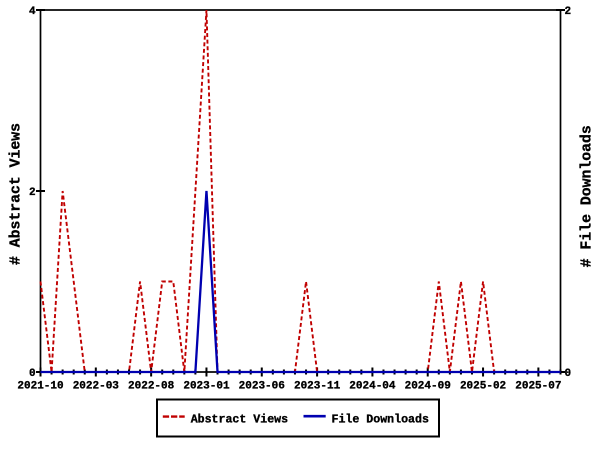  What do you see at coordinates (372, 387) in the screenshot?
I see `svg-text: 2024-04` at bounding box center [372, 387].